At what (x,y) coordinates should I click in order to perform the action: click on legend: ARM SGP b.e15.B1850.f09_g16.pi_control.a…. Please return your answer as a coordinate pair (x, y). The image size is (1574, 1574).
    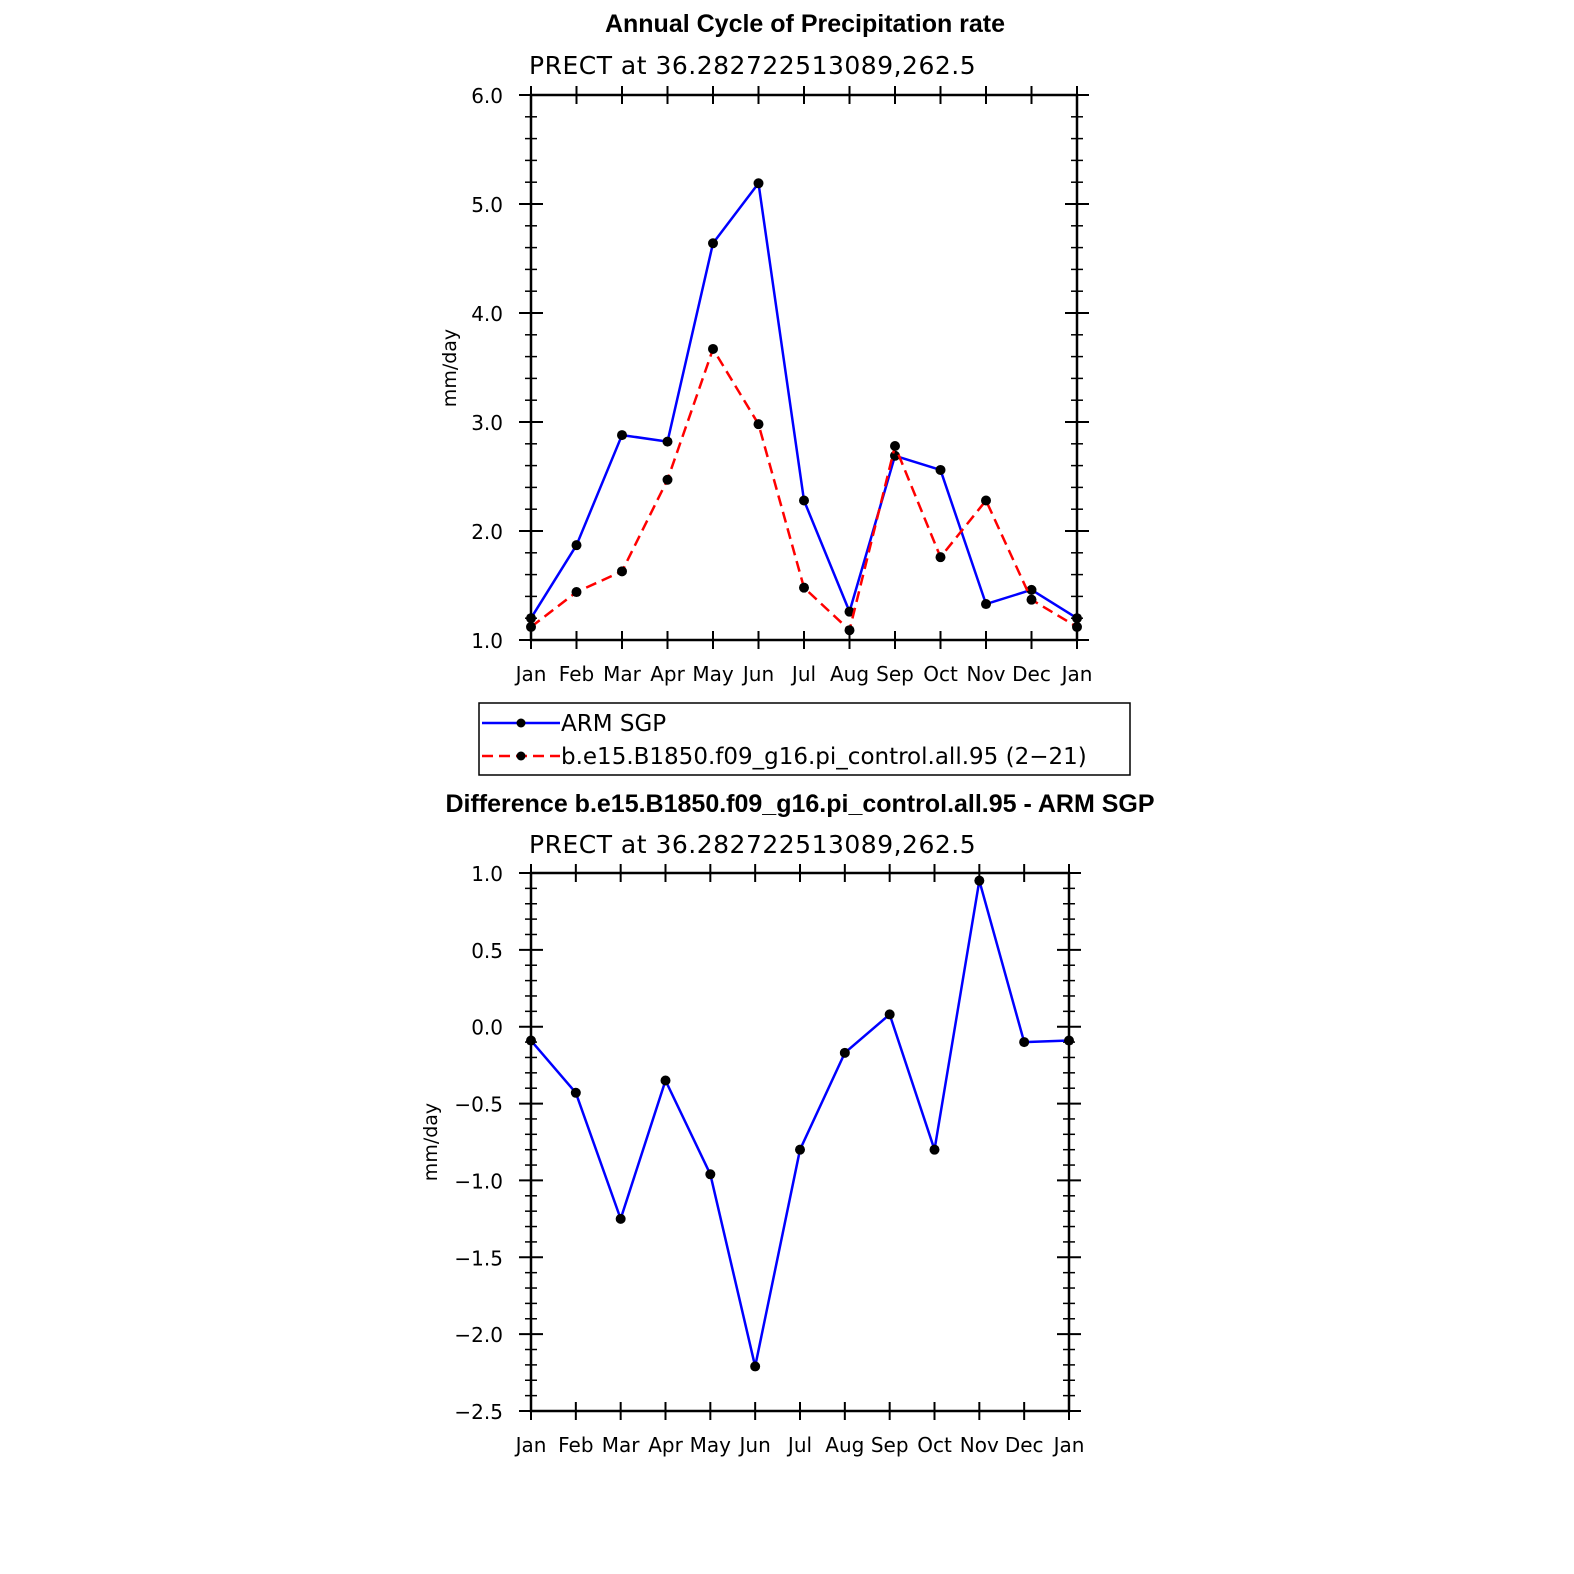
    Looking at the image, I should click on (804, 739).